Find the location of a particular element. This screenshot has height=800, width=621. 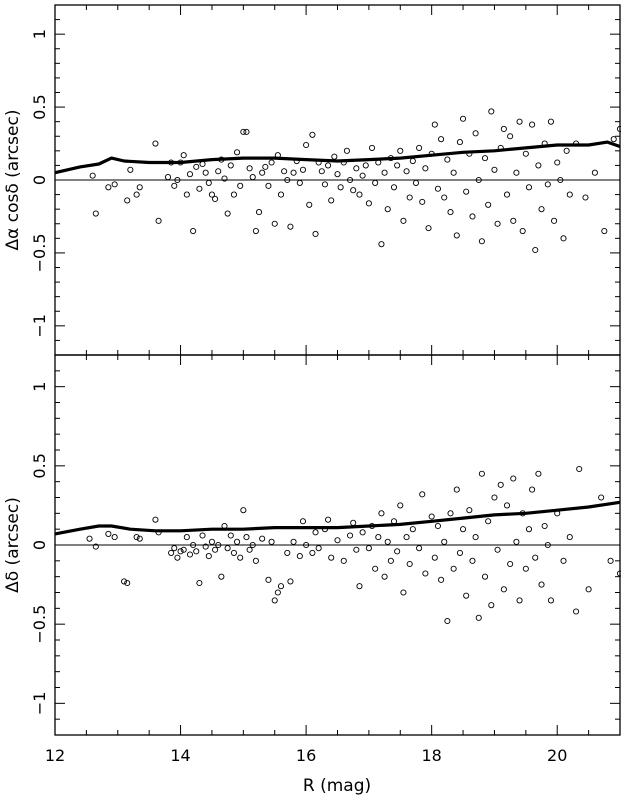

y-axis-title: Δδ (arcsec) is located at coordinates (13, 545).